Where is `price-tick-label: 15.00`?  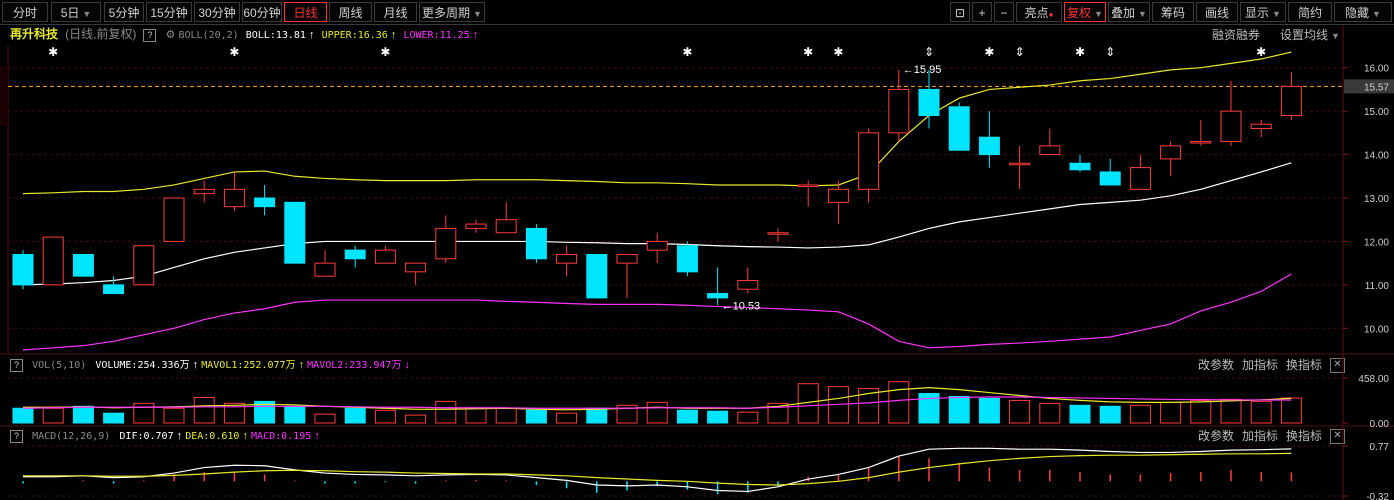 price-tick-label: 15.00 is located at coordinates (1376, 112).